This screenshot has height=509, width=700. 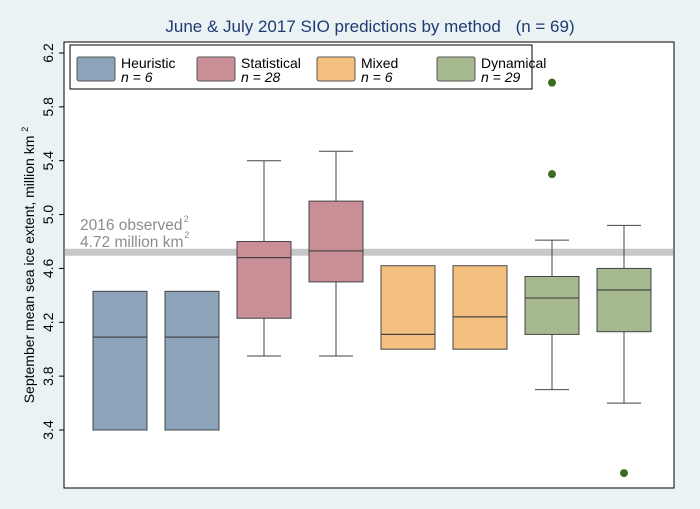 What do you see at coordinates (131, 242) in the screenshot?
I see `reference-label-line2: 4.72 million km` at bounding box center [131, 242].